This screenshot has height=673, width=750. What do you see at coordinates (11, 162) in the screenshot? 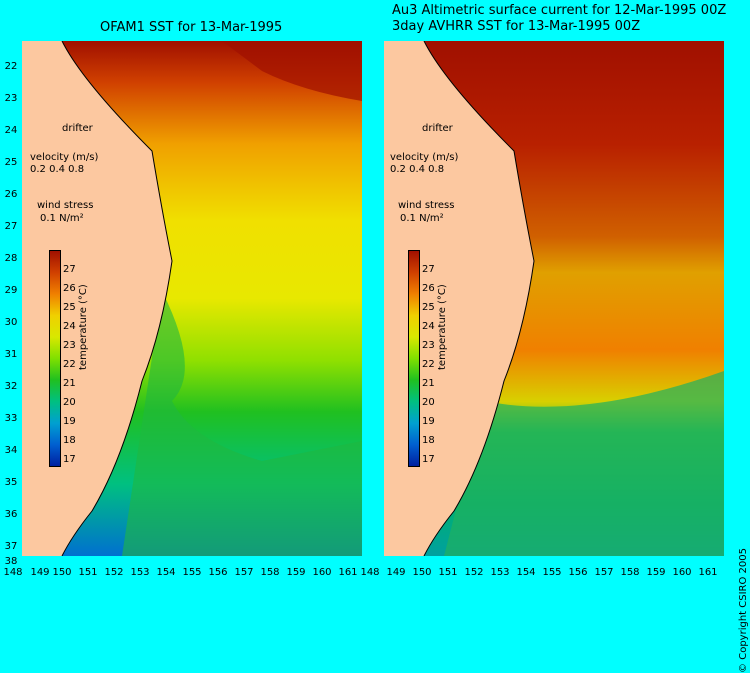
I see `lat-label: 25` at bounding box center [11, 162].